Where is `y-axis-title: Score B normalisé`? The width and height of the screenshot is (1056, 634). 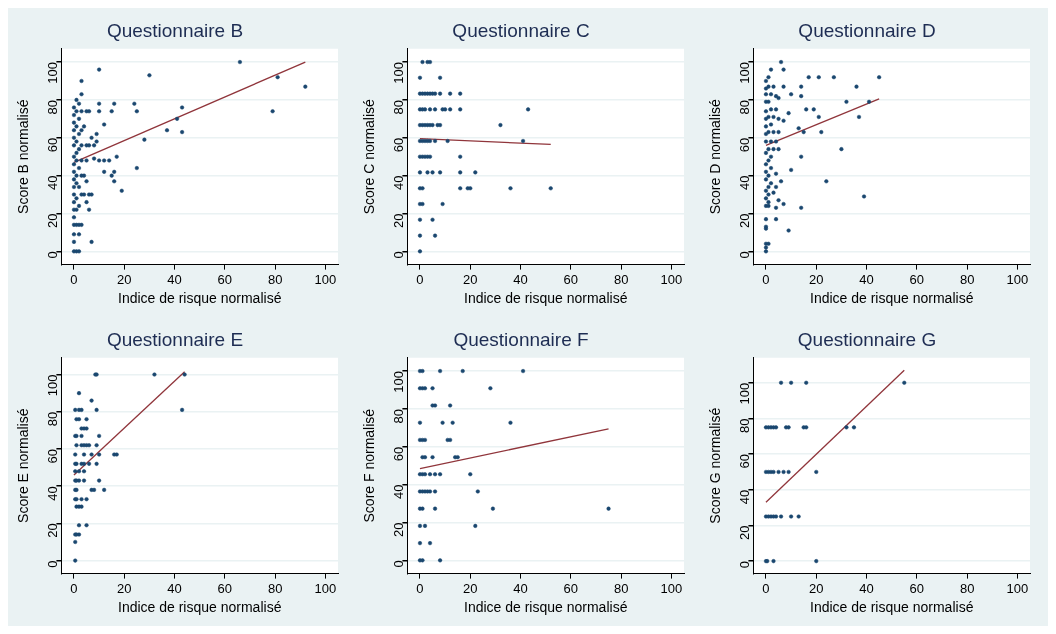 y-axis-title: Score B normalisé is located at coordinates (23, 156).